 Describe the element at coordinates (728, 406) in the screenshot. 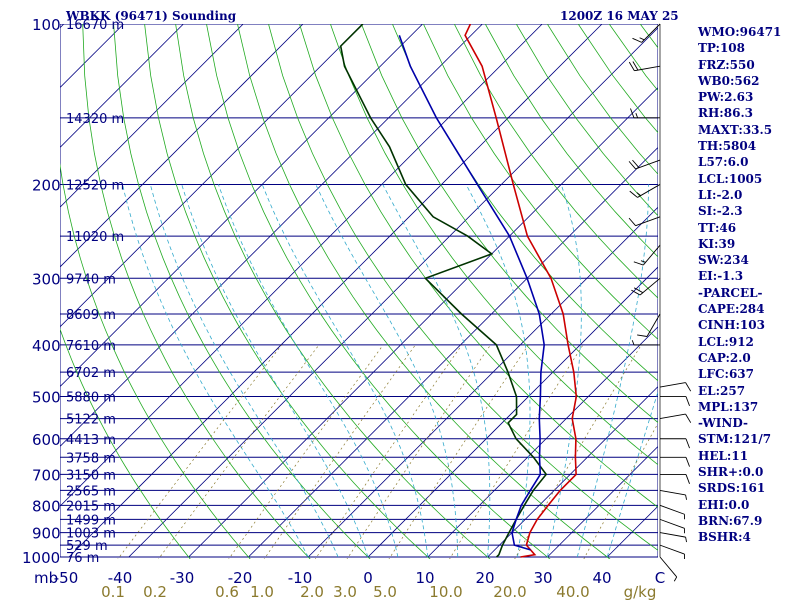

I see `index-item: MPL:137` at that location.